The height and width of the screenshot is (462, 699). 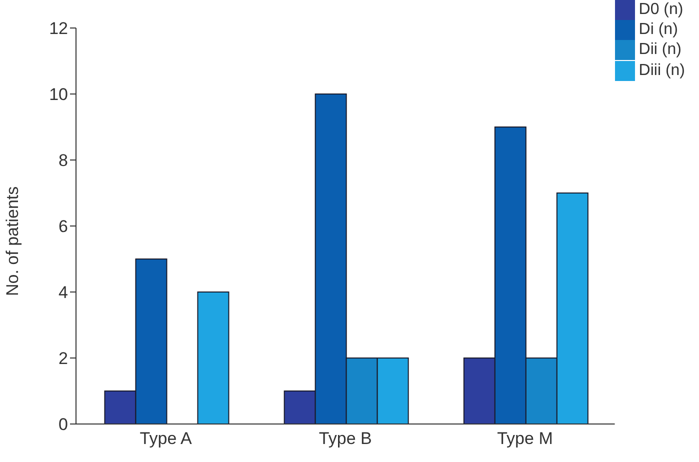 What do you see at coordinates (63, 358) in the screenshot?
I see `y-tick-label: 2` at bounding box center [63, 358].